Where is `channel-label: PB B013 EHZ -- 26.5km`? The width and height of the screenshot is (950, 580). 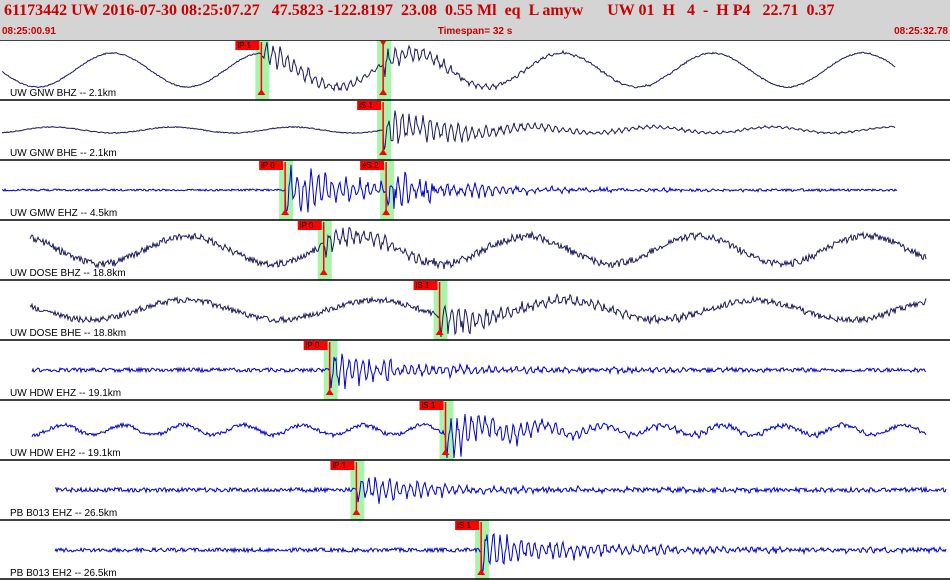
channel-label: PB B013 EHZ -- 26.5km is located at coordinates (63, 513).